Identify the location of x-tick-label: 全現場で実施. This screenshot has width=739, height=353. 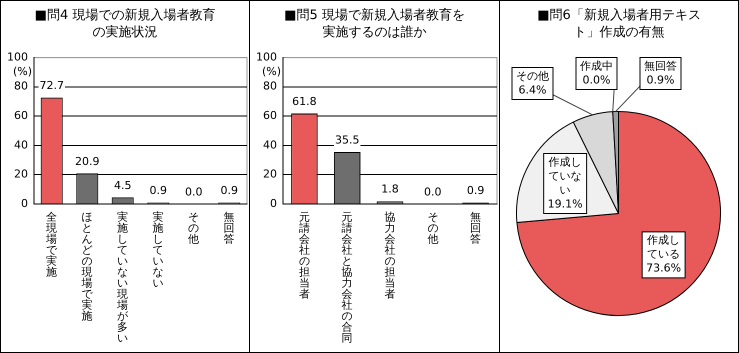
(51, 244).